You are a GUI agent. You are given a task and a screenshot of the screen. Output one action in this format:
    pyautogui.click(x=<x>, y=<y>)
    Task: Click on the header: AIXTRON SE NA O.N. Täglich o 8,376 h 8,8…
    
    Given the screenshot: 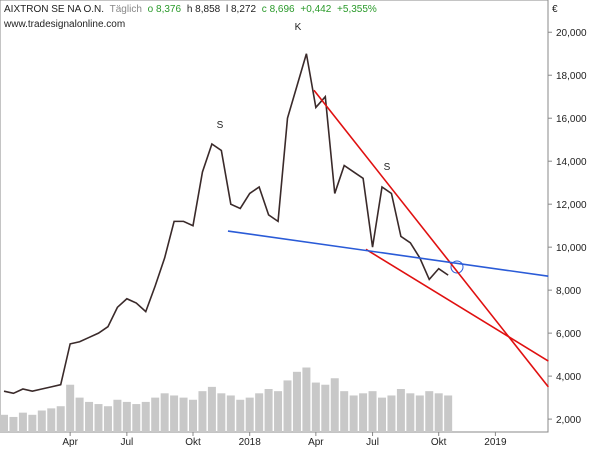 What is the action you would take?
    pyautogui.click(x=190, y=9)
    